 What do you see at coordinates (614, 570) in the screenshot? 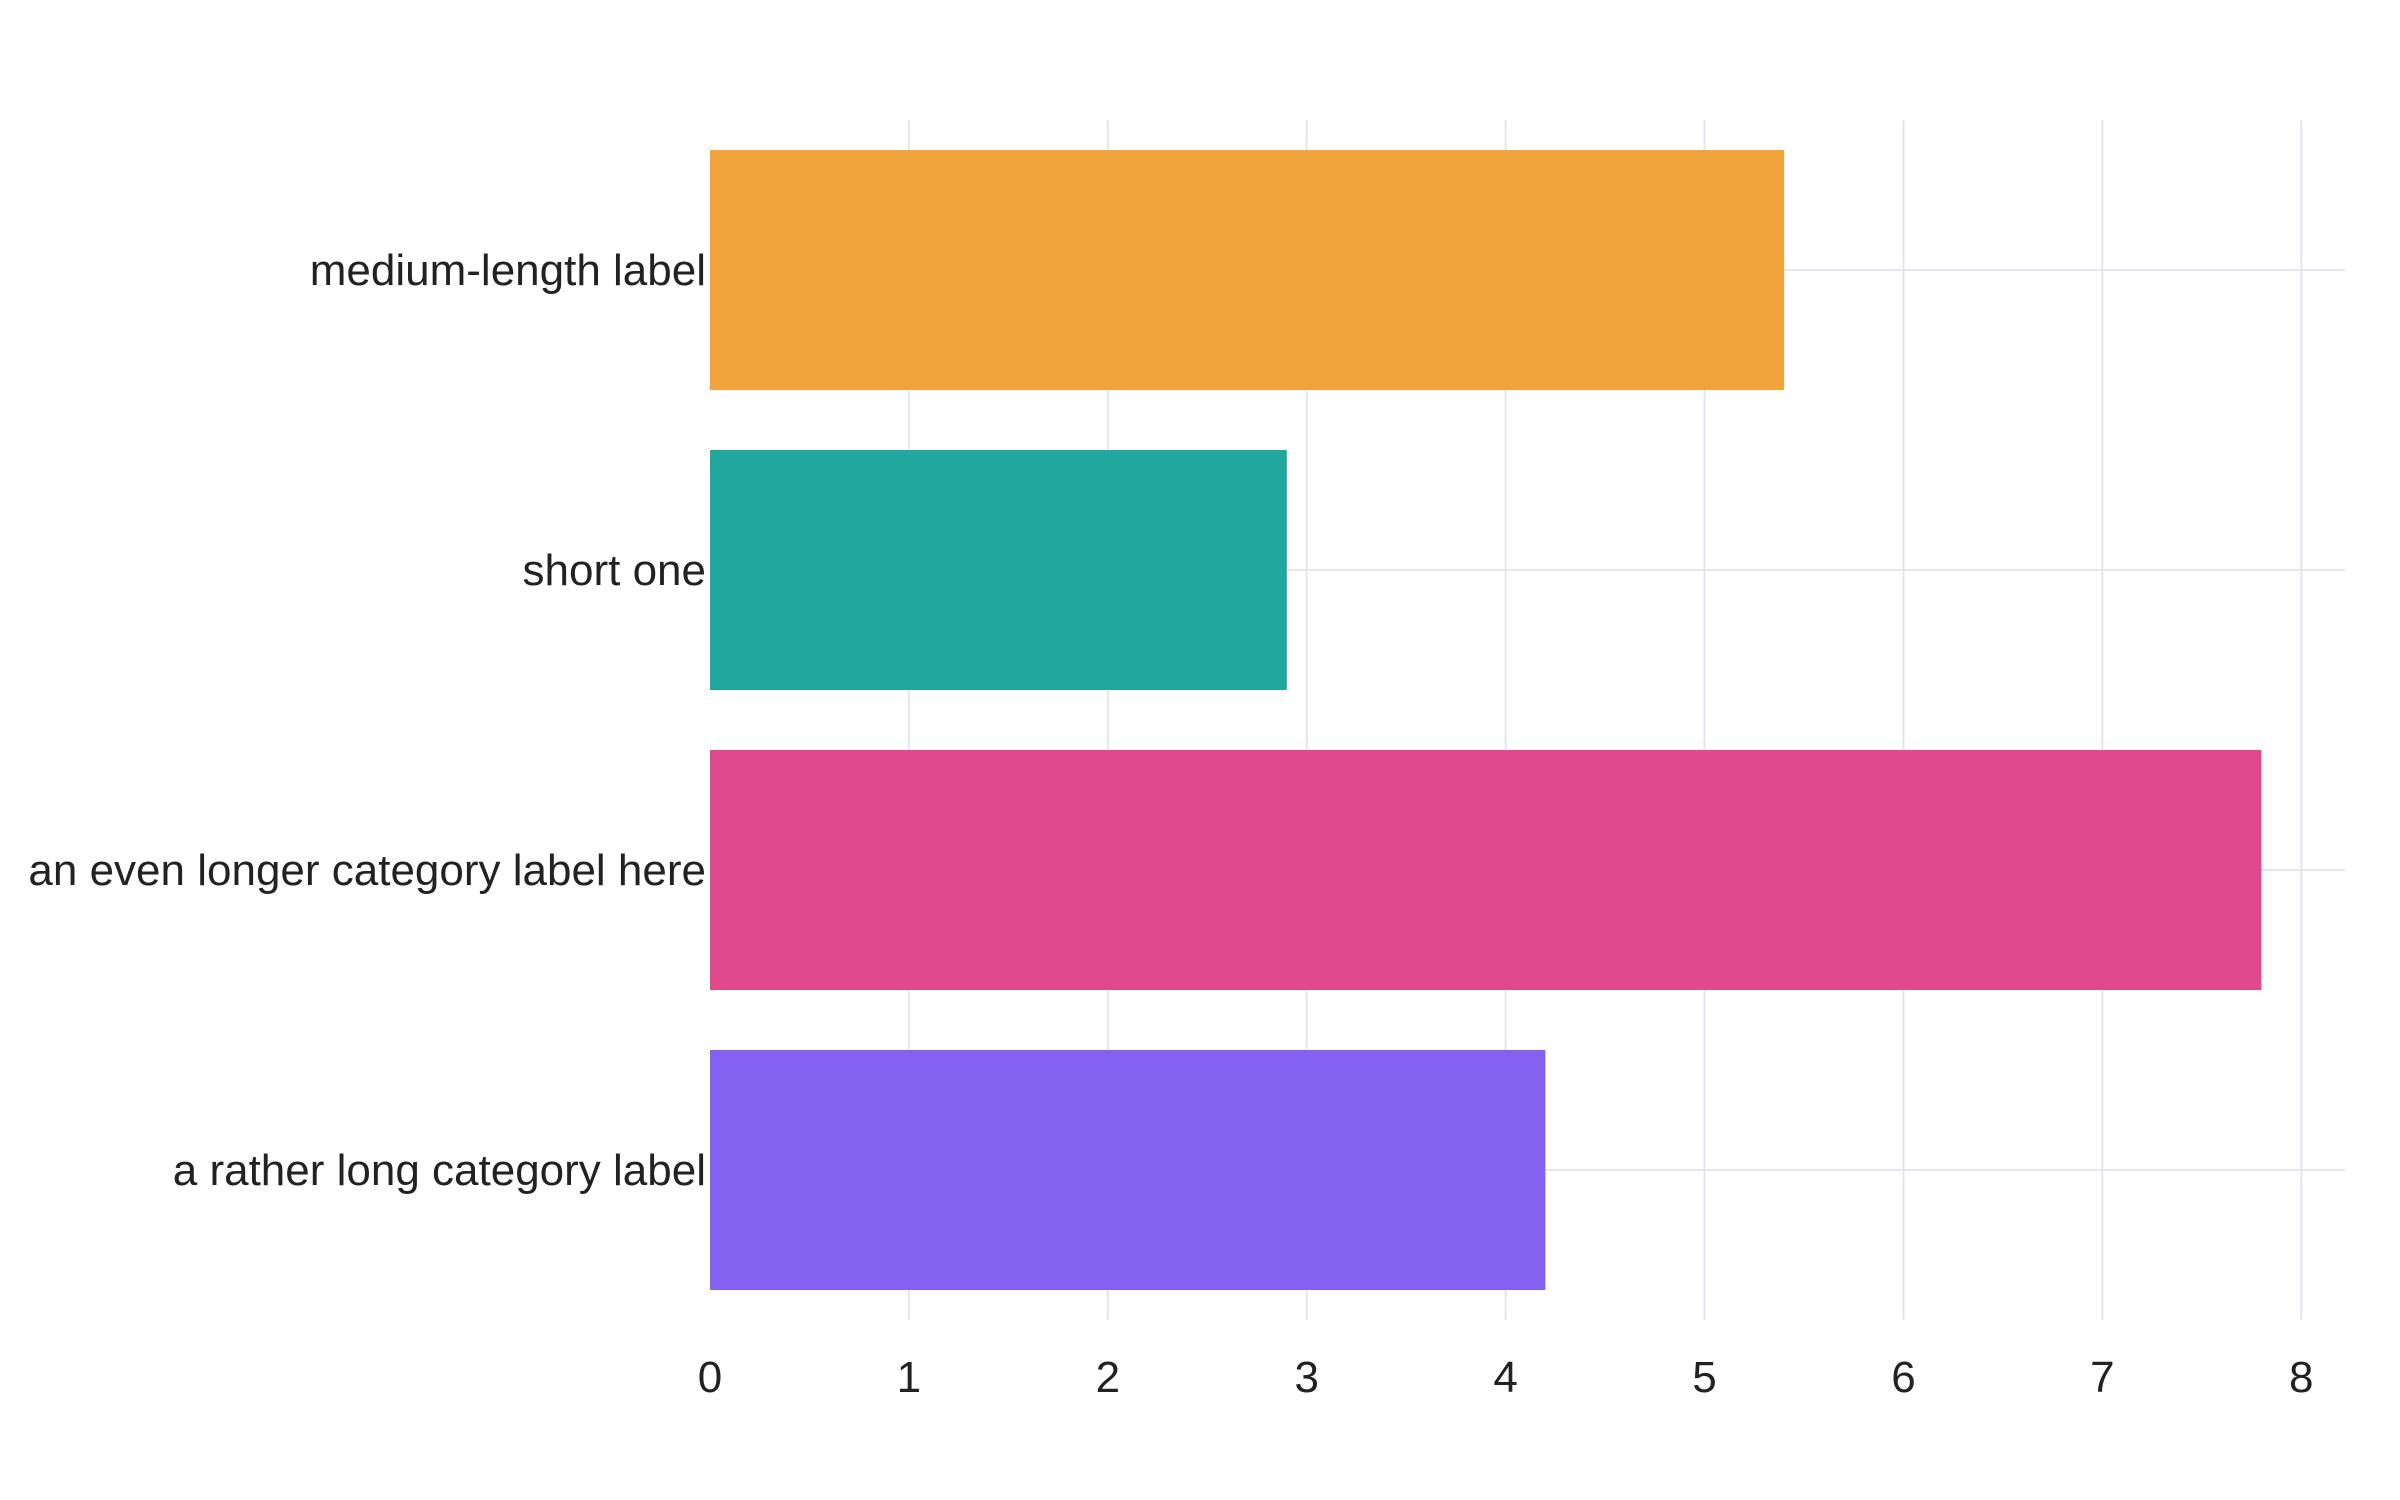
I see `category-label: short one` at bounding box center [614, 570].